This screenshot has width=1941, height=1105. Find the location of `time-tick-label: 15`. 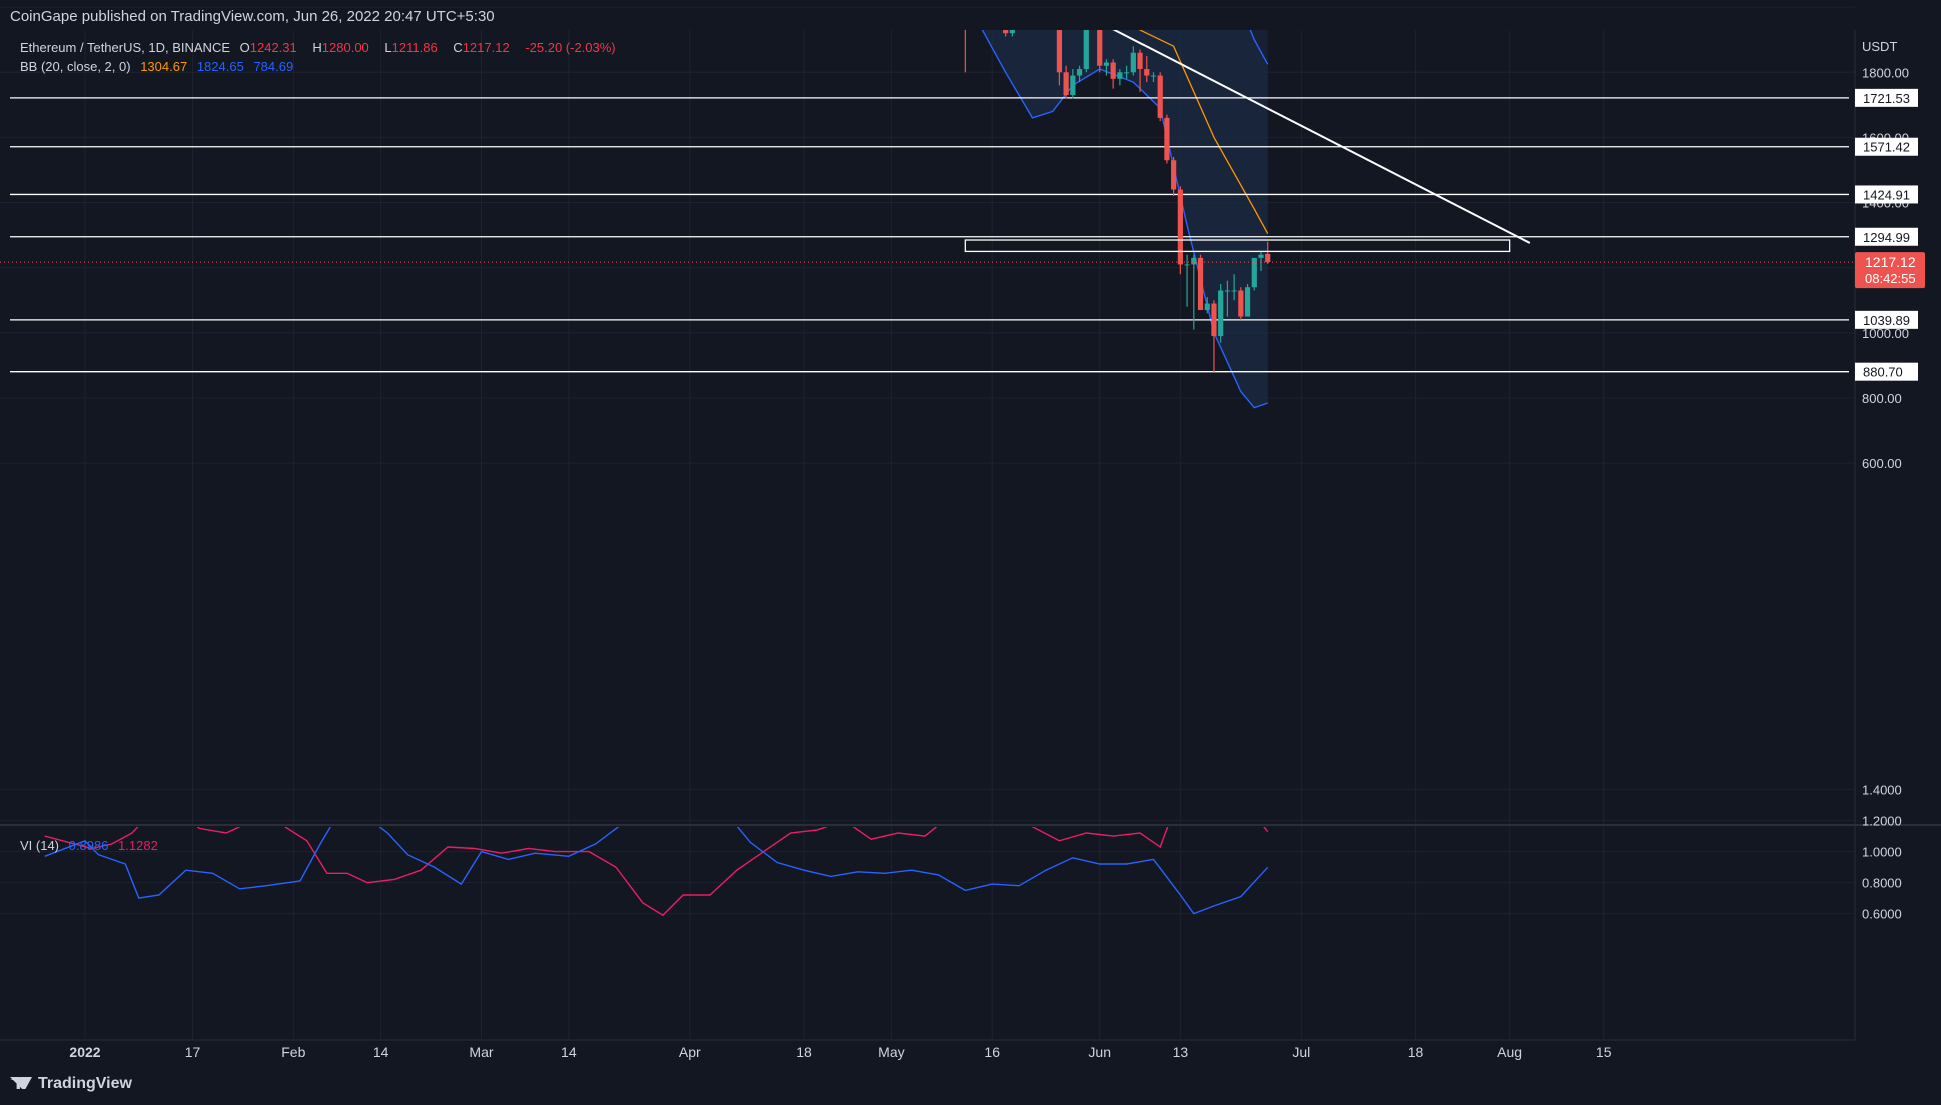

time-tick-label: 15 is located at coordinates (1604, 1052).